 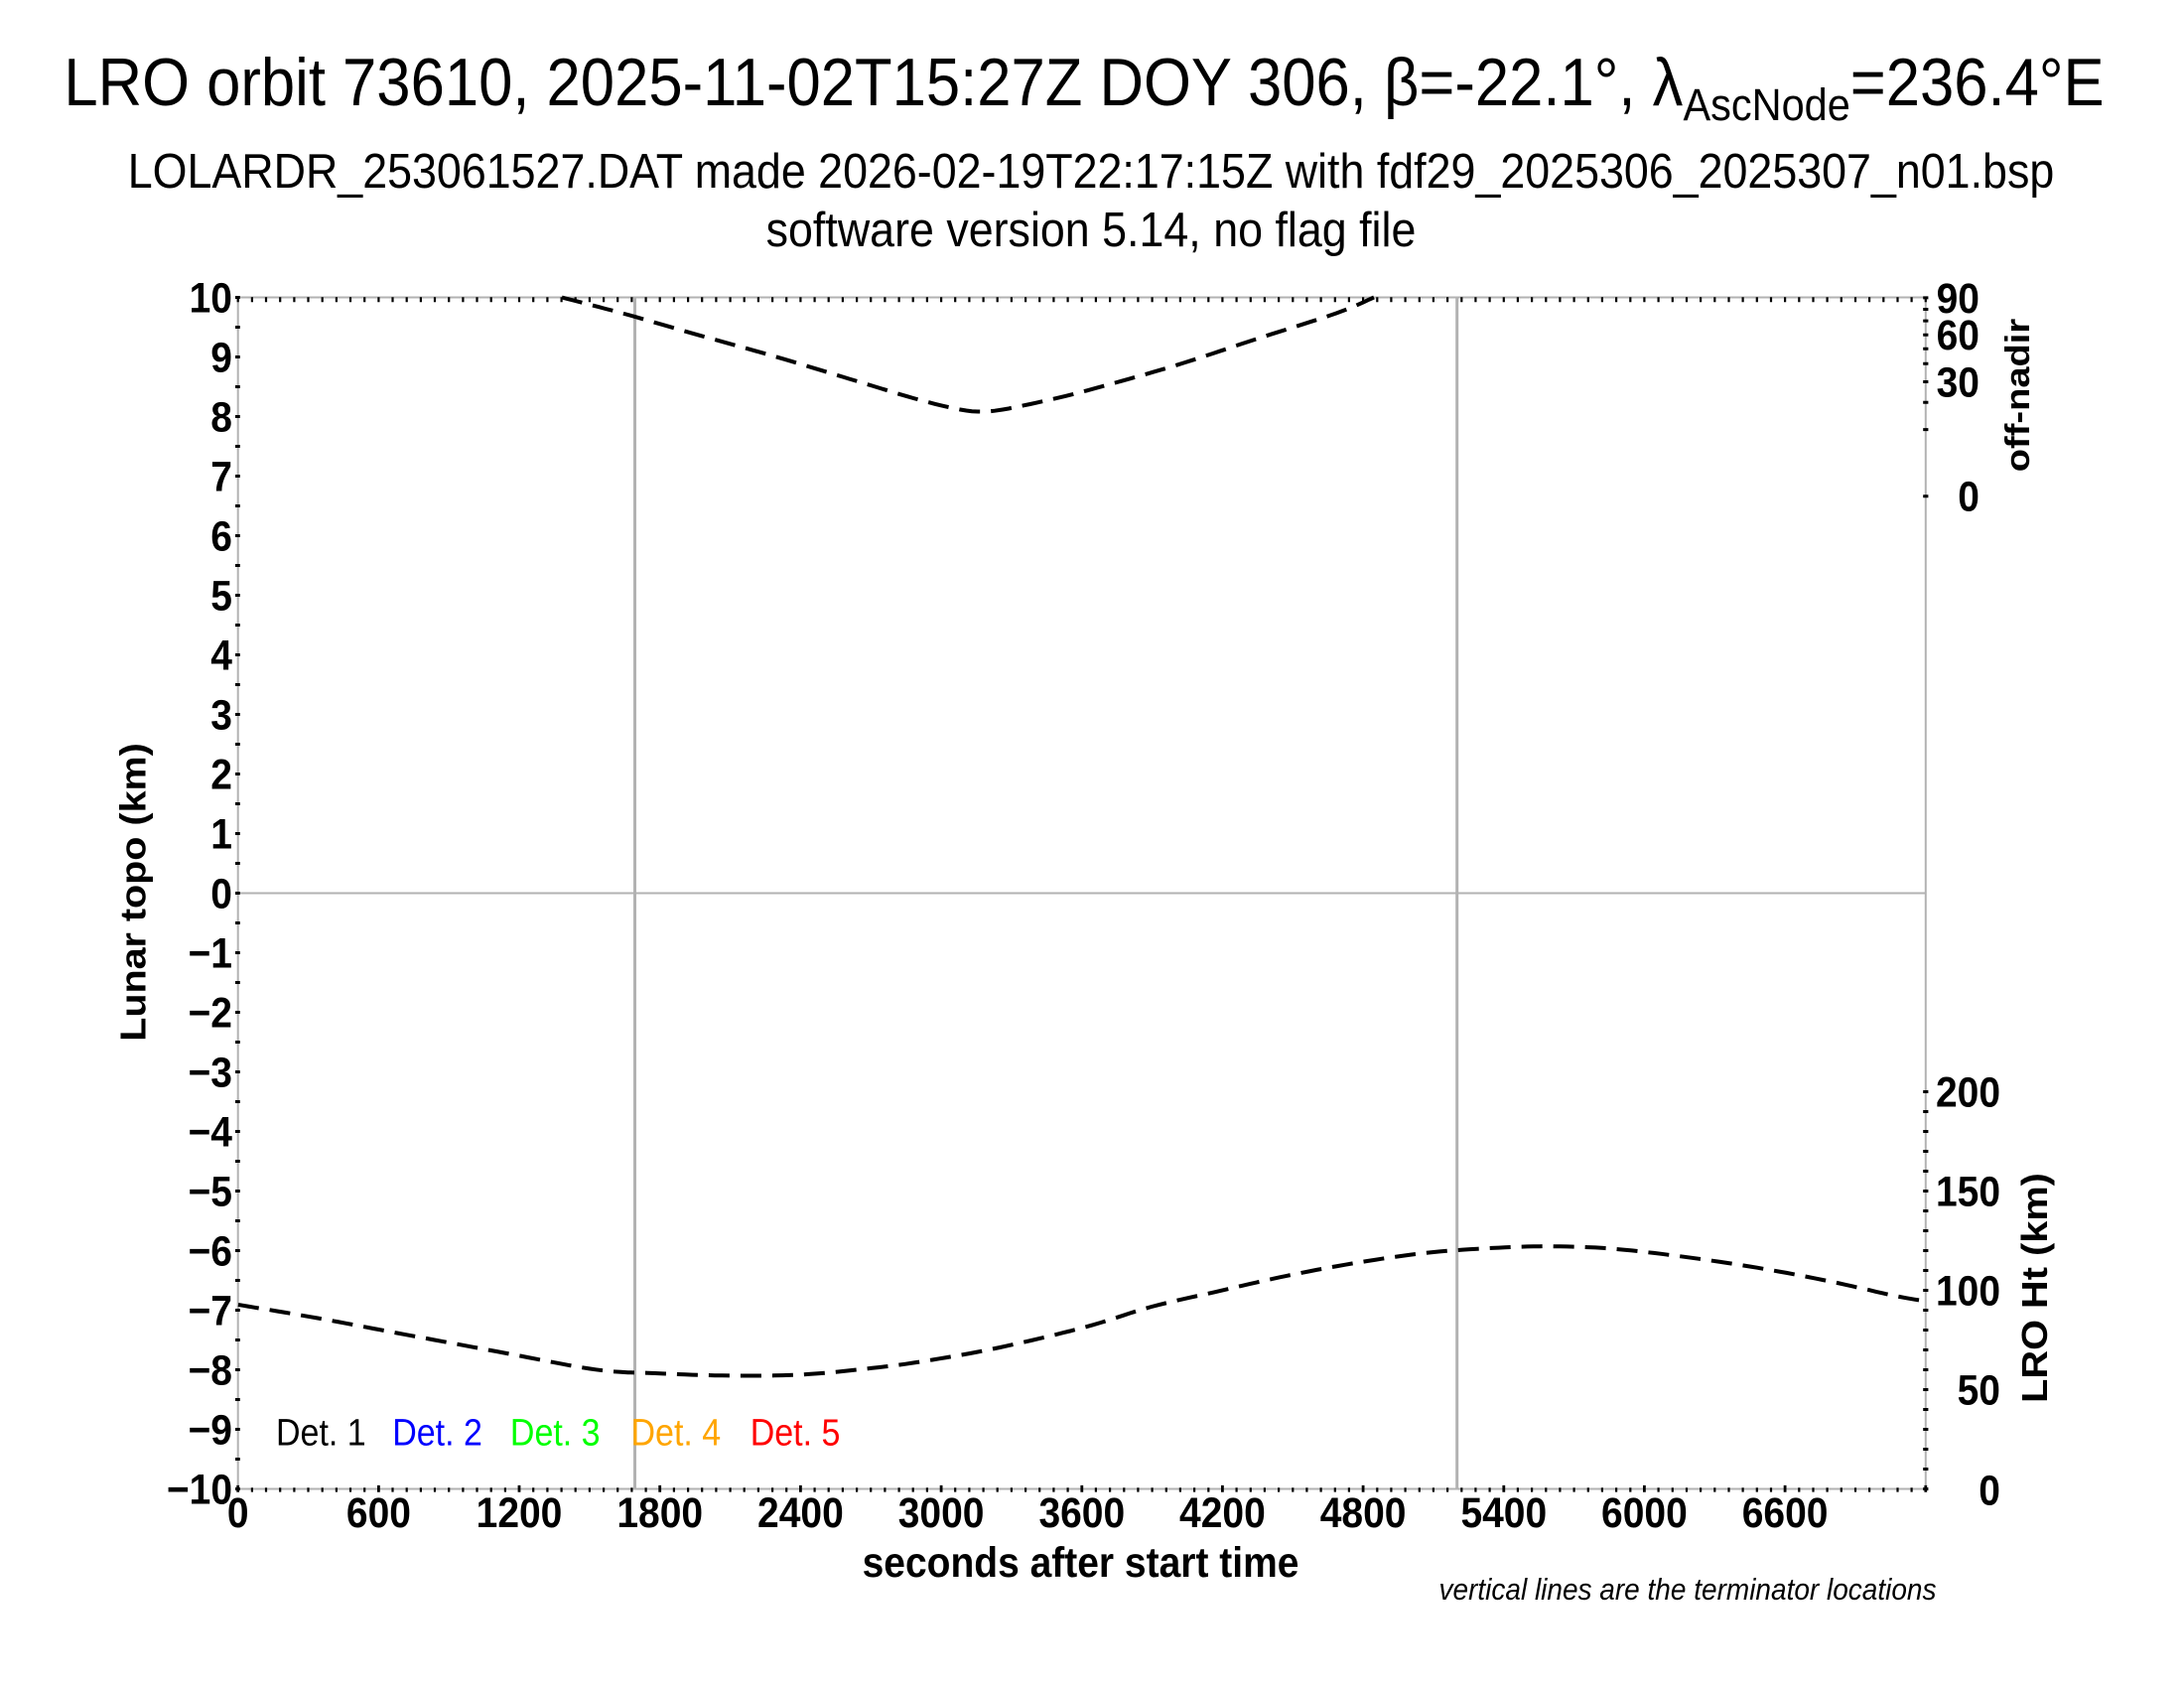 I want to click on svg-text: 5, so click(x=221, y=596).